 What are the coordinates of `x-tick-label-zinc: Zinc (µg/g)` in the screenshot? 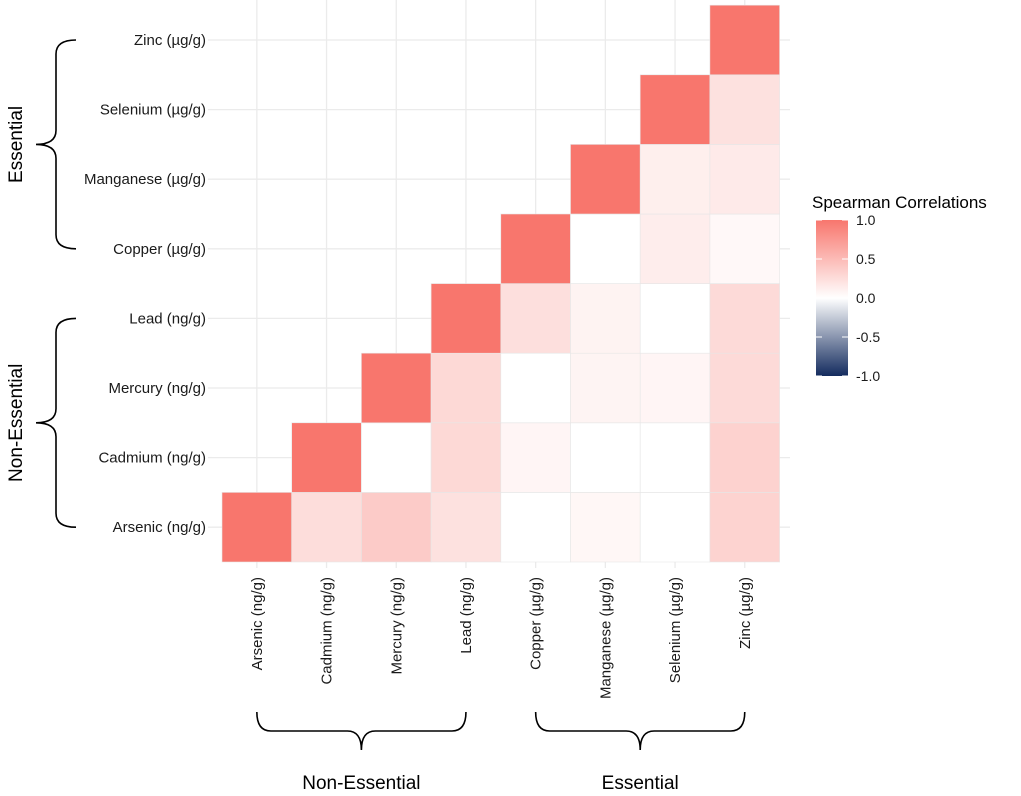 It's located at (745, 613).